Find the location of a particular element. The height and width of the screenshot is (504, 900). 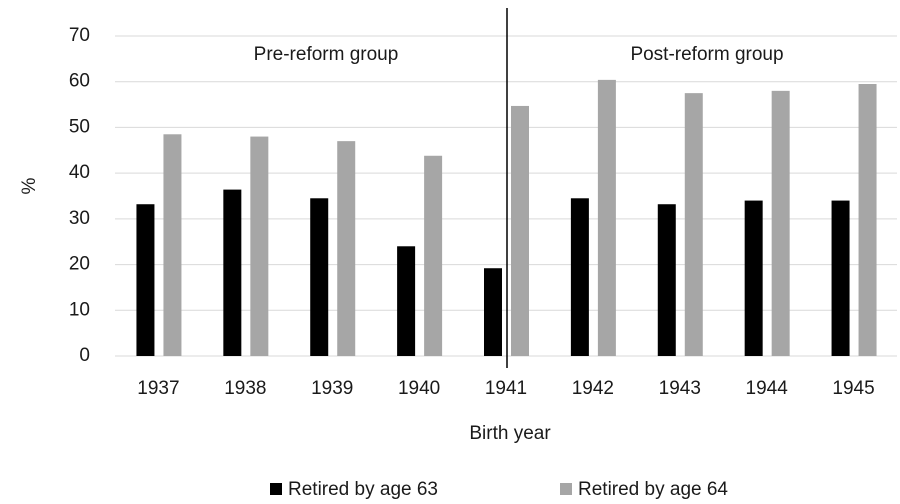

y-tick-label: 70 is located at coordinates (79, 35).